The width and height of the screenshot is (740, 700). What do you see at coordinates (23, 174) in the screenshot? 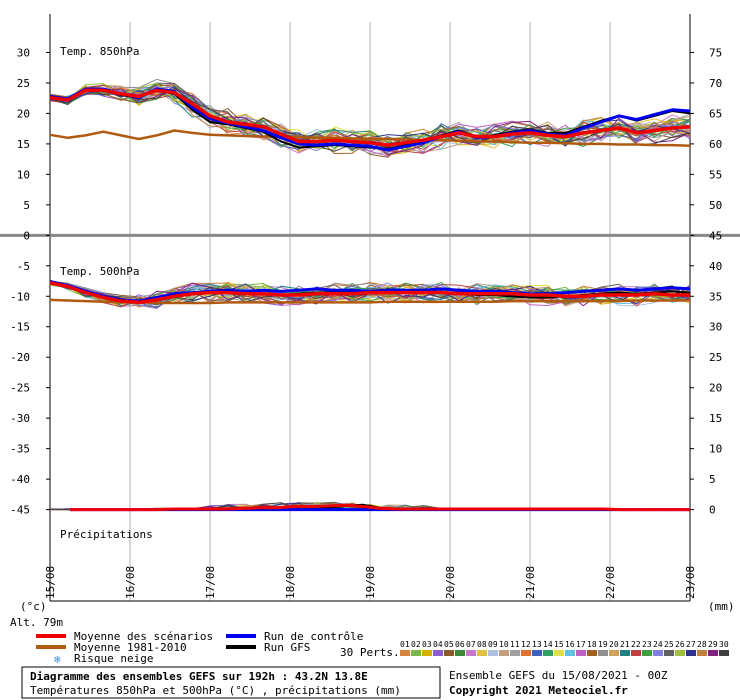
I see `left-tick-label: 10` at bounding box center [23, 174].